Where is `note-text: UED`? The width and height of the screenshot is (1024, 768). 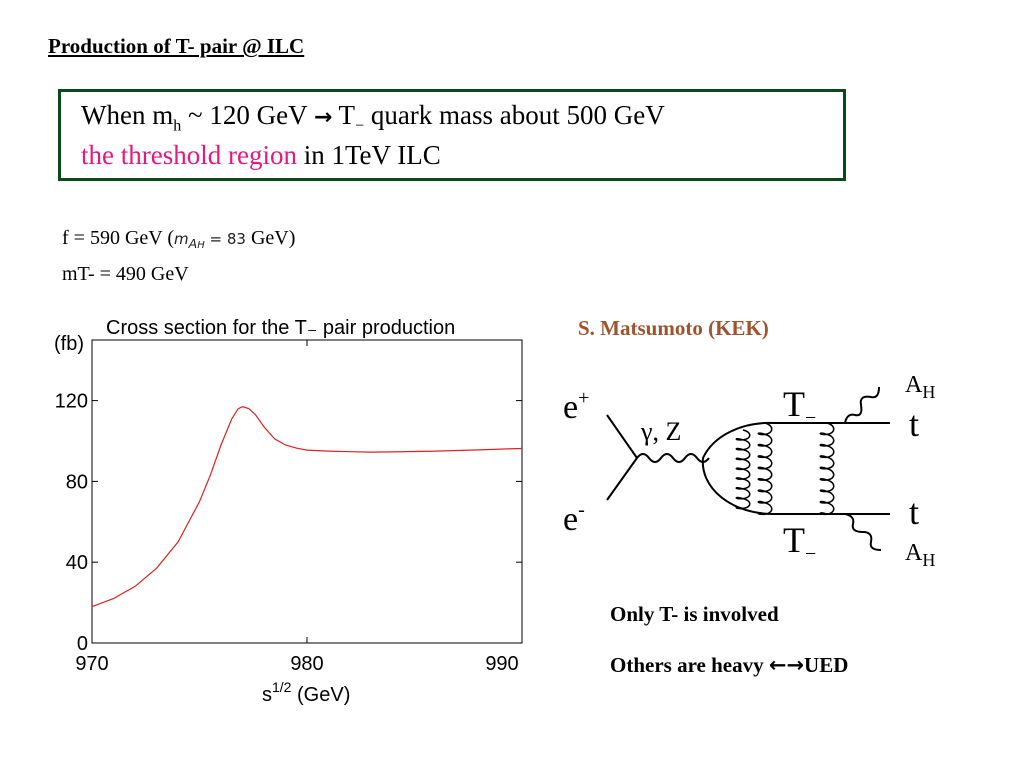 note-text: UED is located at coordinates (826, 665).